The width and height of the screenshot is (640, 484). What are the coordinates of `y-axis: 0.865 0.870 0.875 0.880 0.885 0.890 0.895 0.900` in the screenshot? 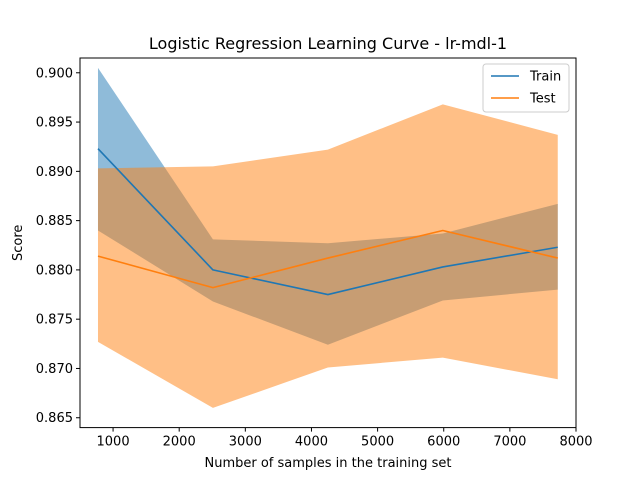 It's located at (58, 246).